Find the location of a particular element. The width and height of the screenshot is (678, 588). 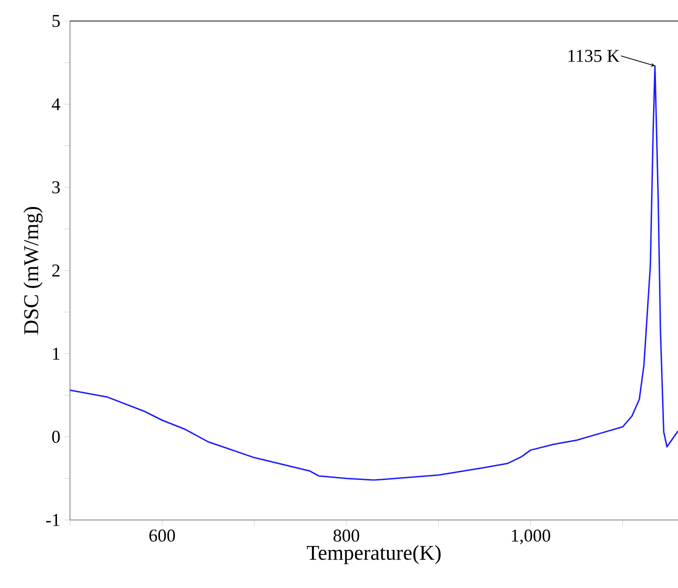

y-tick-label: 3 is located at coordinates (56, 187).